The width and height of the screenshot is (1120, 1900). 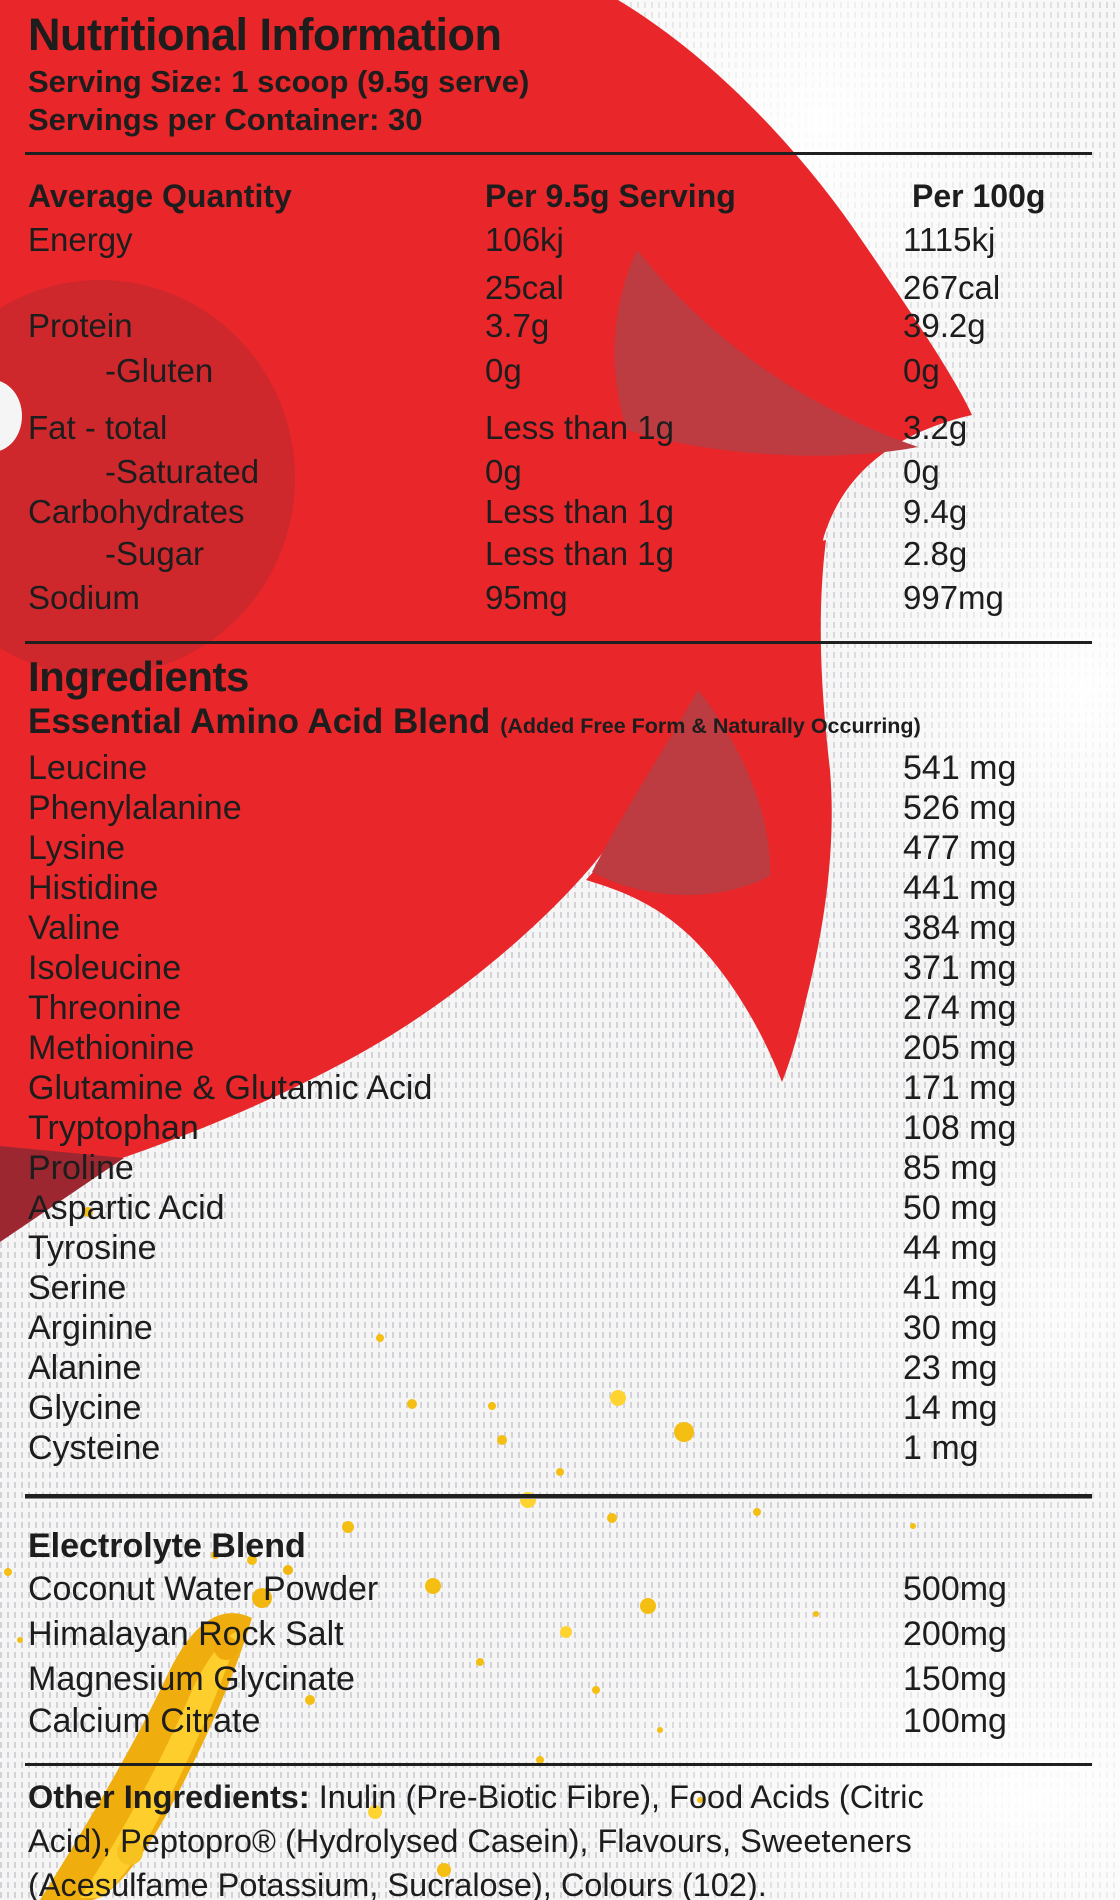 What do you see at coordinates (960, 968) in the screenshot?
I see `amino-acid-amount: 371 mg` at bounding box center [960, 968].